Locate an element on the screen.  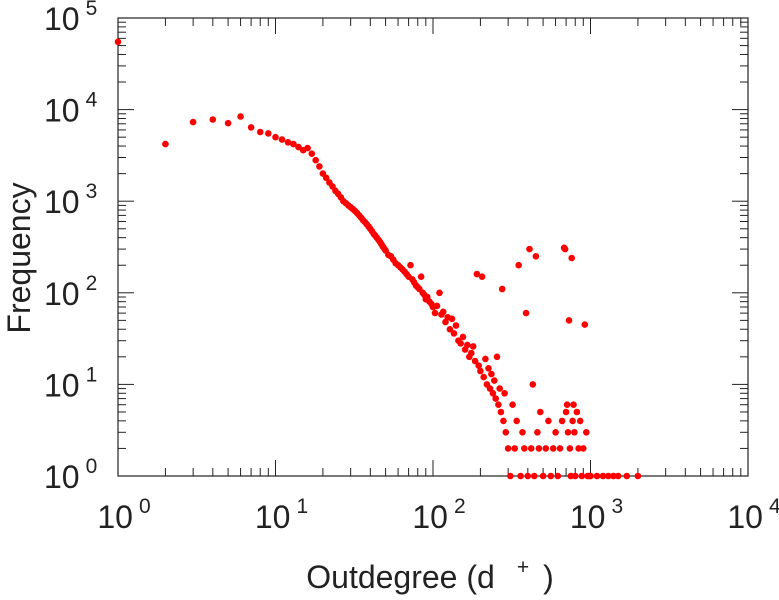
y-tick-label: 10 4 is located at coordinates (71, 109).